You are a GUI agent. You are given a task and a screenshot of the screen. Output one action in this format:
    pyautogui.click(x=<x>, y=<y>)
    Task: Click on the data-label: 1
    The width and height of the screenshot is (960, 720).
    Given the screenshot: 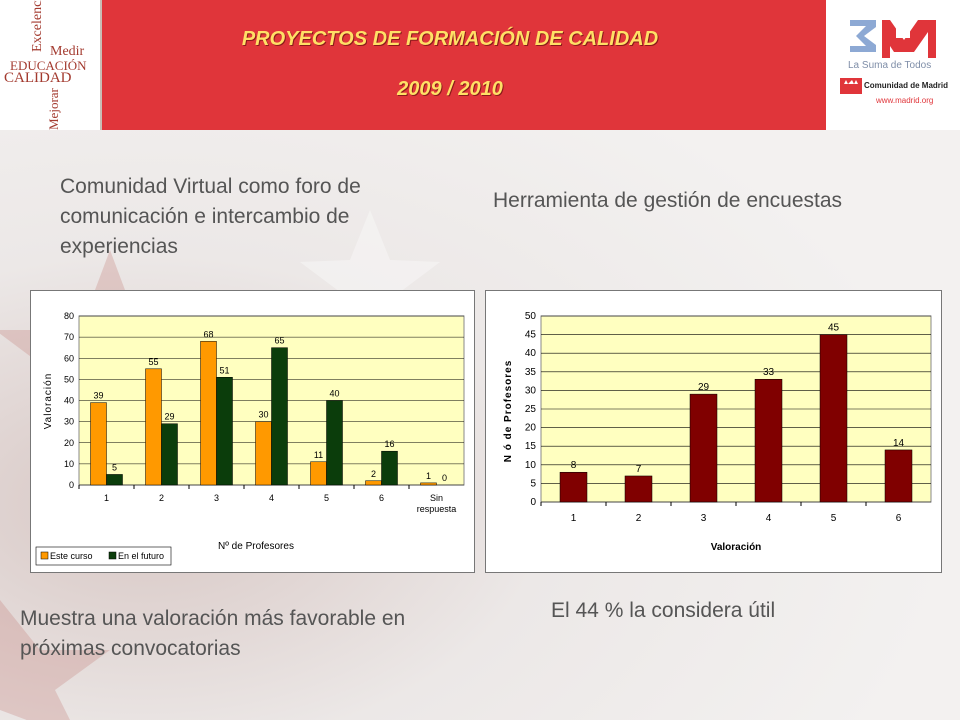 What is the action you would take?
    pyautogui.click(x=428, y=476)
    